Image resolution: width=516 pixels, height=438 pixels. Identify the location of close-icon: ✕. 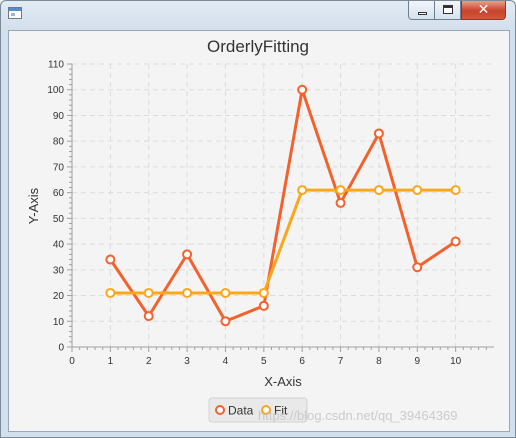
(483, 10).